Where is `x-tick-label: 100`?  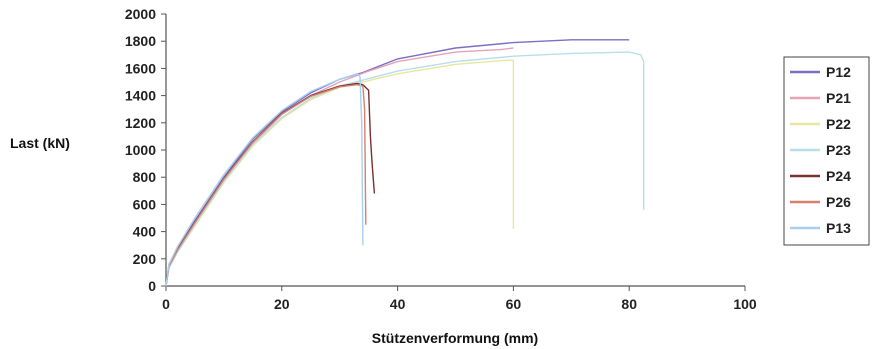
x-tick-label: 100 is located at coordinates (745, 304).